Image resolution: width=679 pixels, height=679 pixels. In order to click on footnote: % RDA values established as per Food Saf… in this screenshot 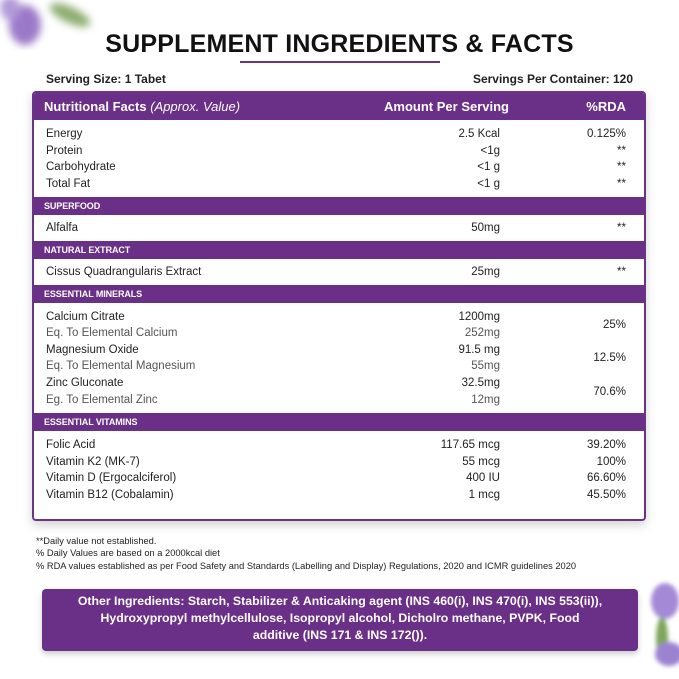, I will do `click(306, 565)`.